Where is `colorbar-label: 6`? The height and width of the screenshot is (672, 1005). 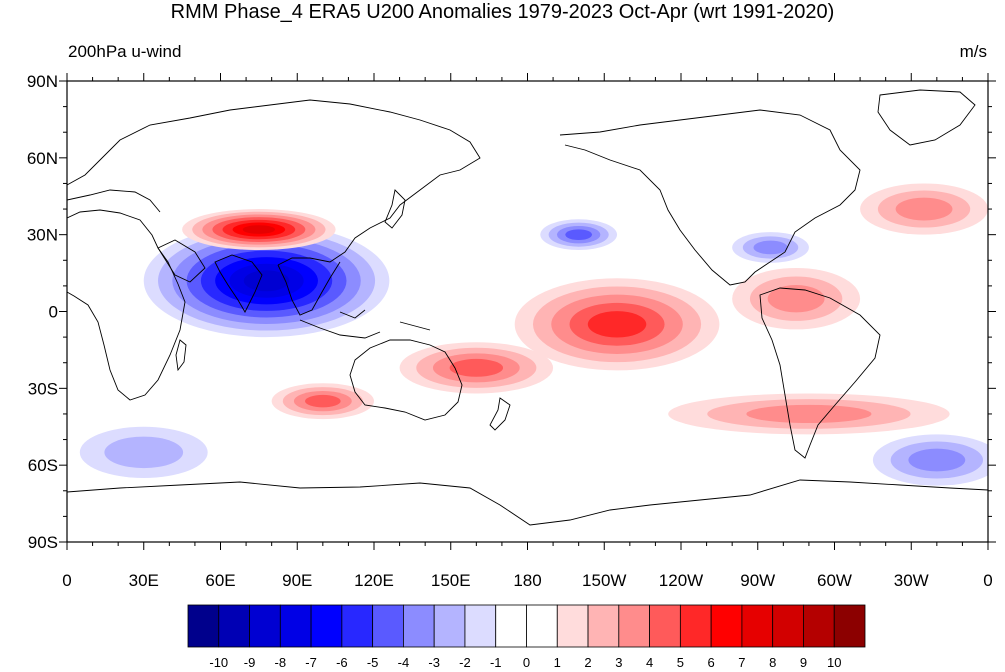
colorbar-label: 6 is located at coordinates (711, 662).